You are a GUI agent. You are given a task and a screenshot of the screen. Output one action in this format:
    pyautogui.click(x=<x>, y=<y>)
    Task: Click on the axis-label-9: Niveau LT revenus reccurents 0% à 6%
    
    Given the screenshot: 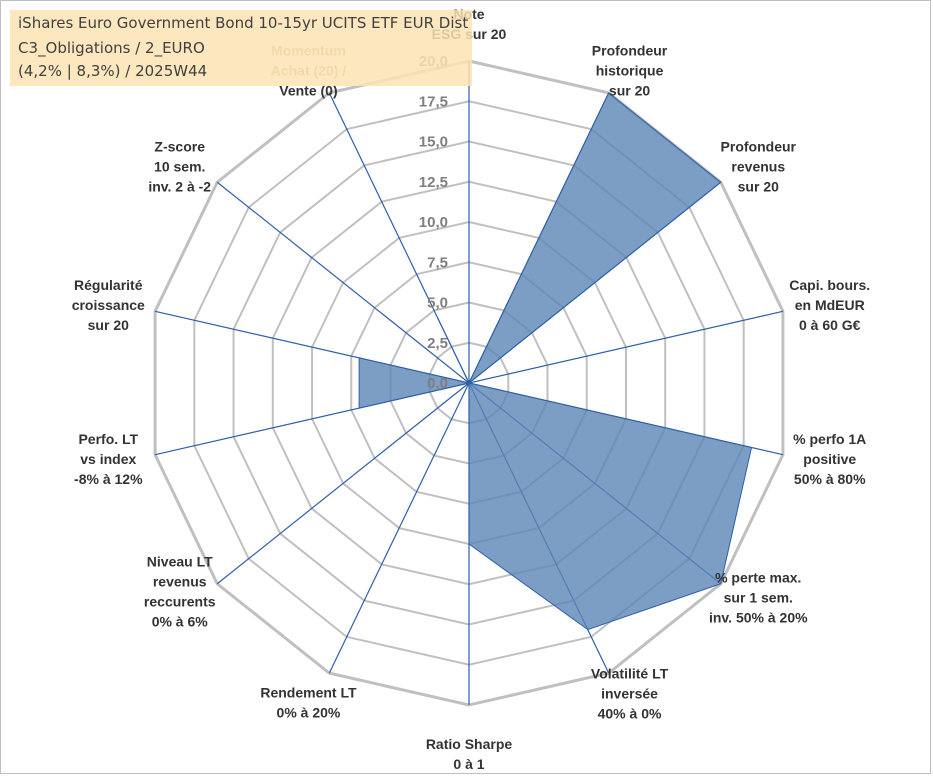 What is the action you would take?
    pyautogui.click(x=180, y=591)
    